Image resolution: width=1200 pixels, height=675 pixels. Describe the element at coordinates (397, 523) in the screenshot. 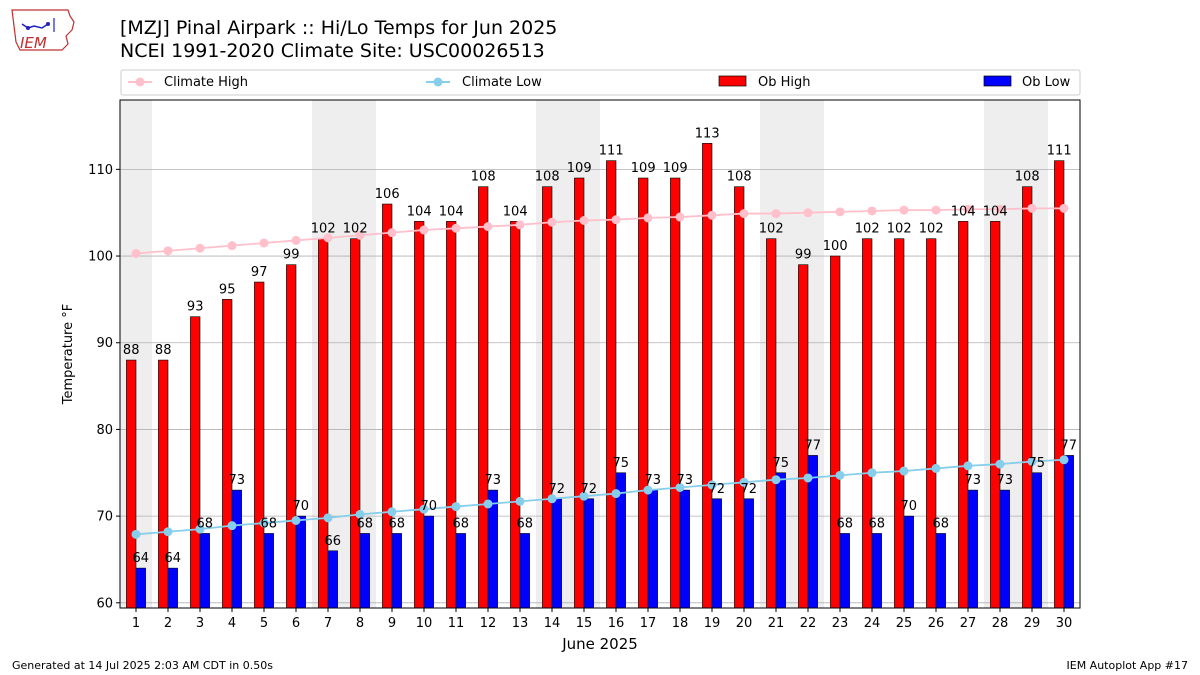

I see `ob-low-label-day-9: 68` at that location.